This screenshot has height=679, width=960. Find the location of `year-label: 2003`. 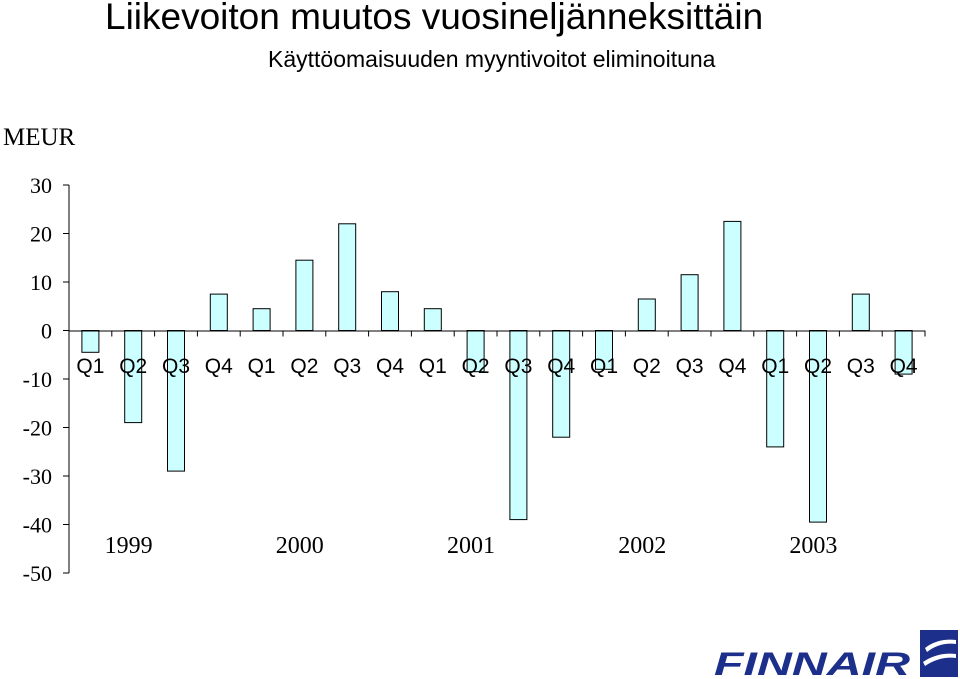

year-label: 2003 is located at coordinates (813, 546).